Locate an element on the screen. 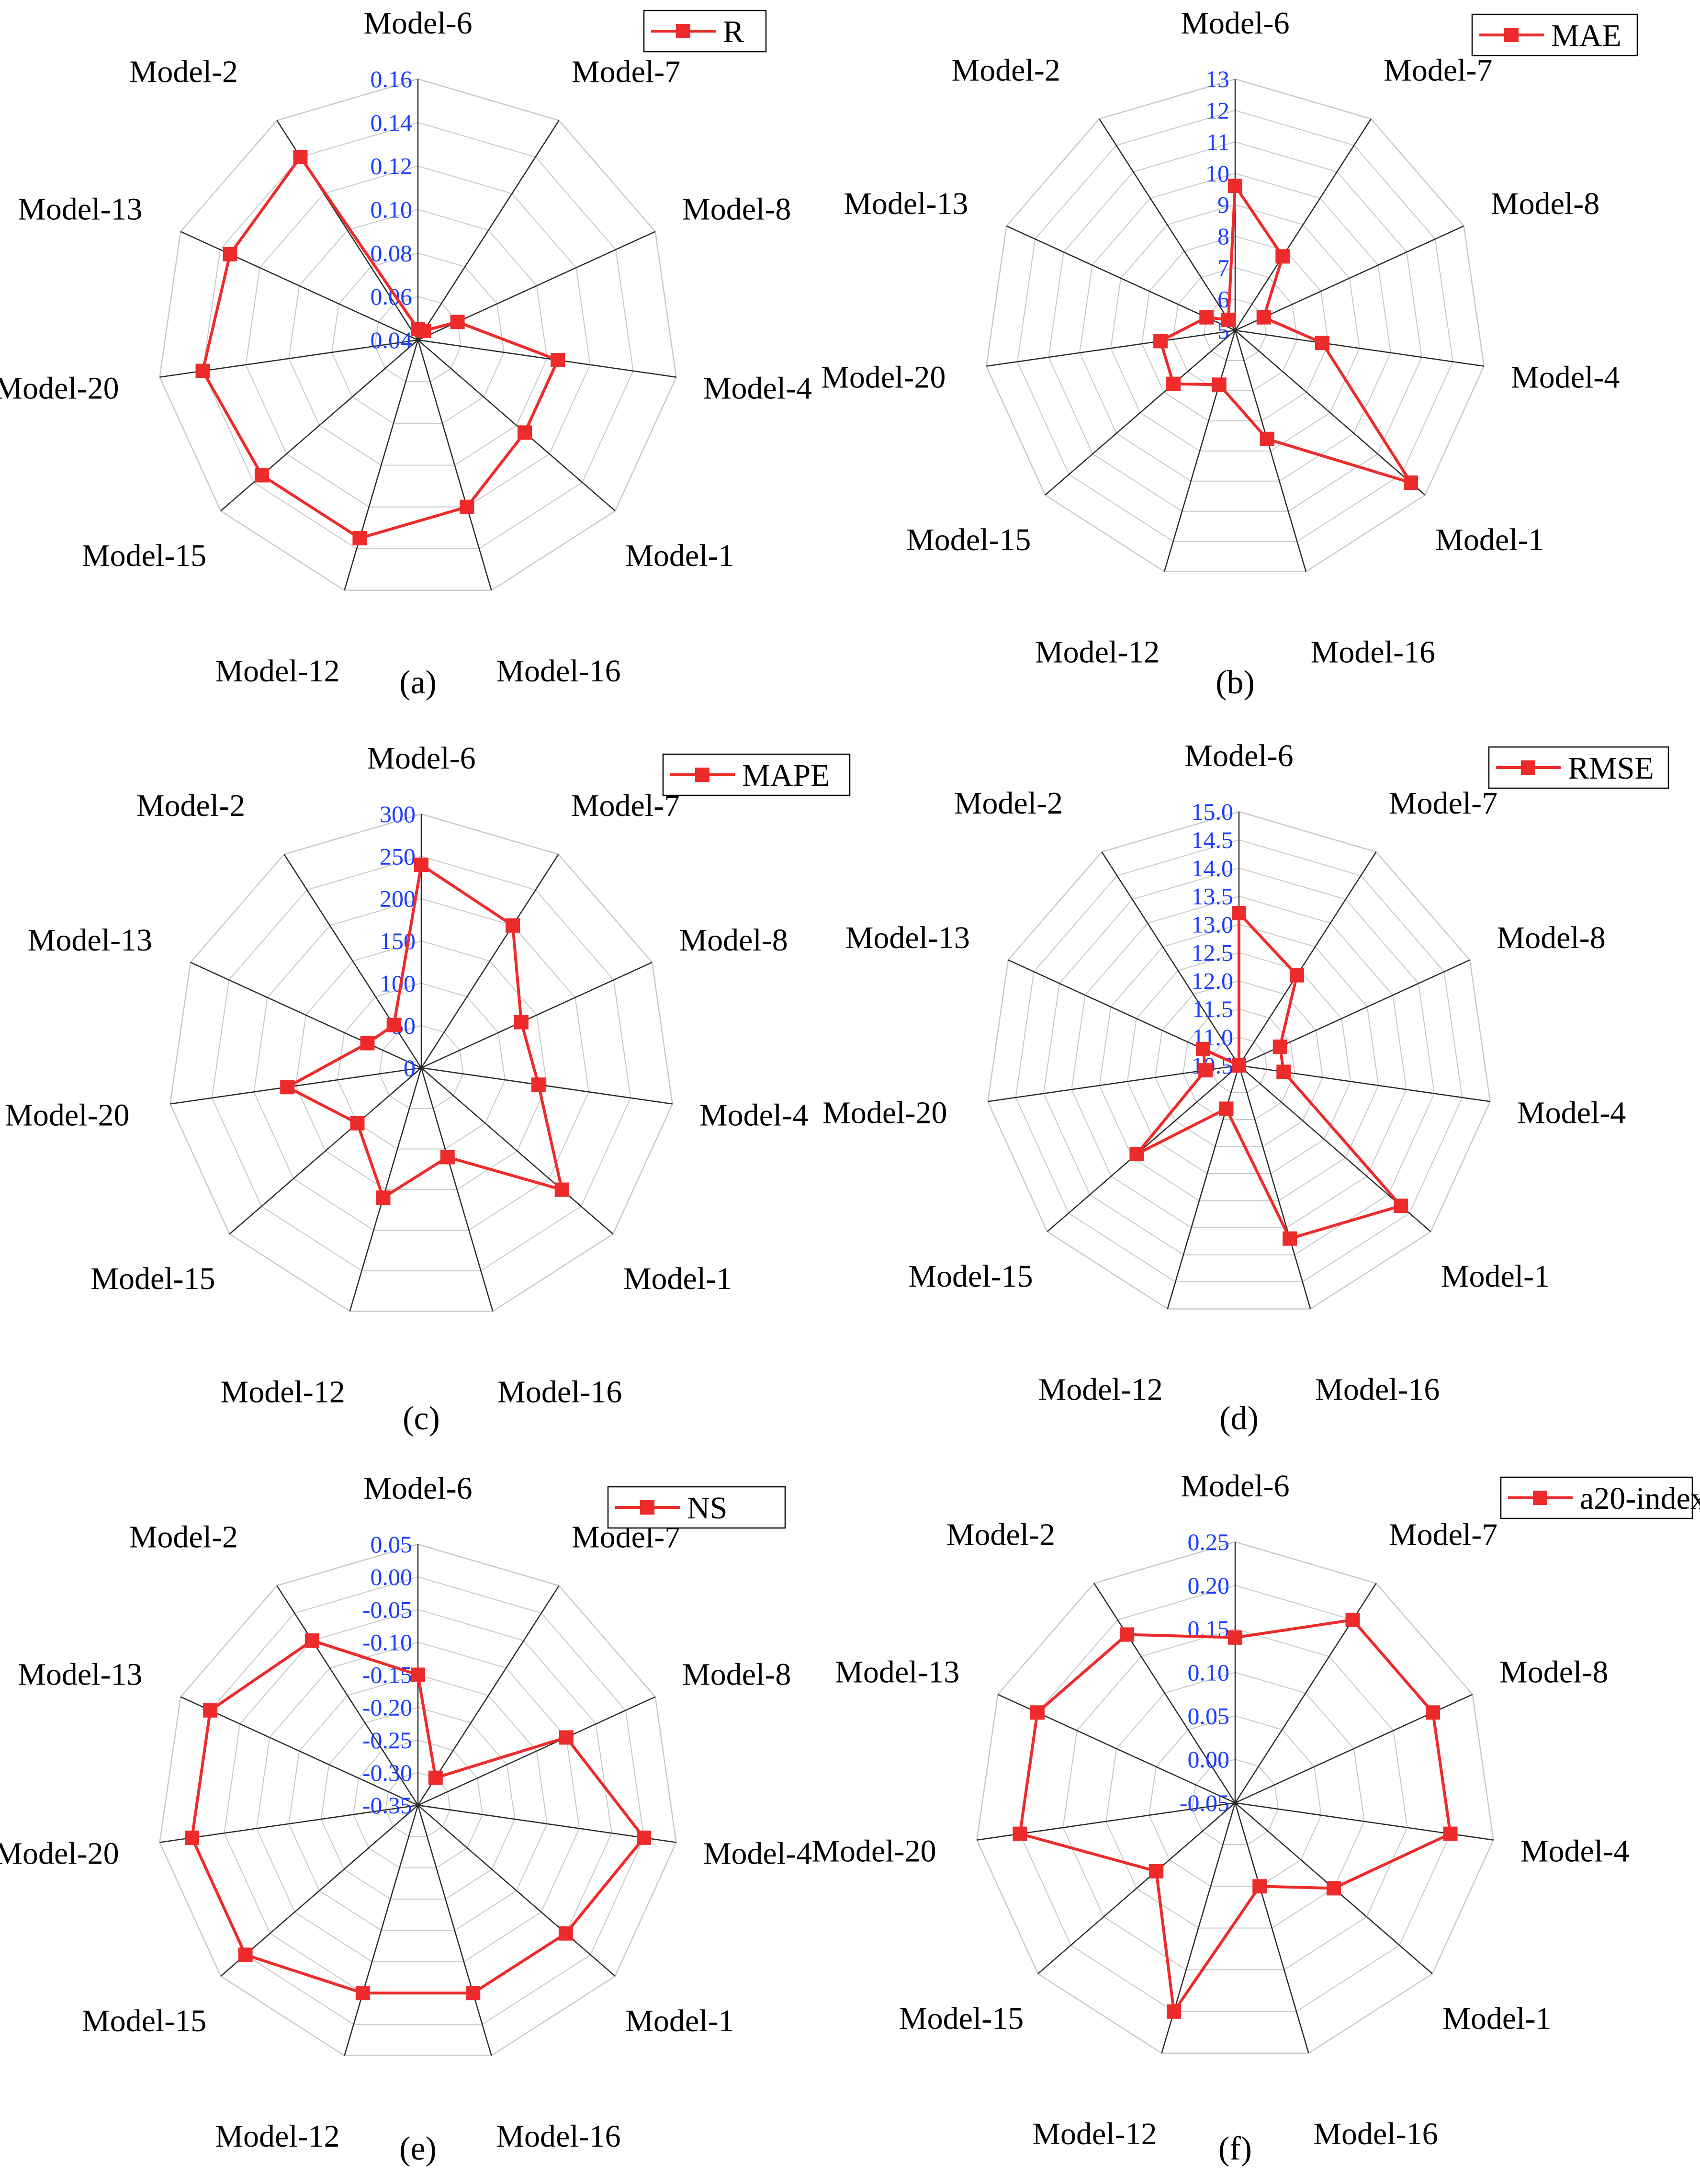 This screenshot has width=1700, height=2184. tick-label: 9 is located at coordinates (1223, 205).